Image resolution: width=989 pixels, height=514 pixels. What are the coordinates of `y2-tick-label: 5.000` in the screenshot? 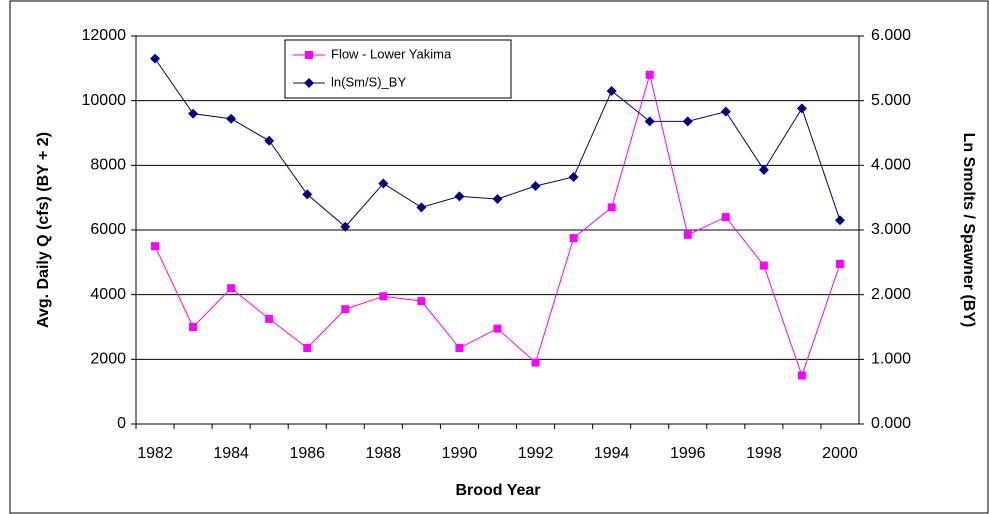 It's located at (891, 100).